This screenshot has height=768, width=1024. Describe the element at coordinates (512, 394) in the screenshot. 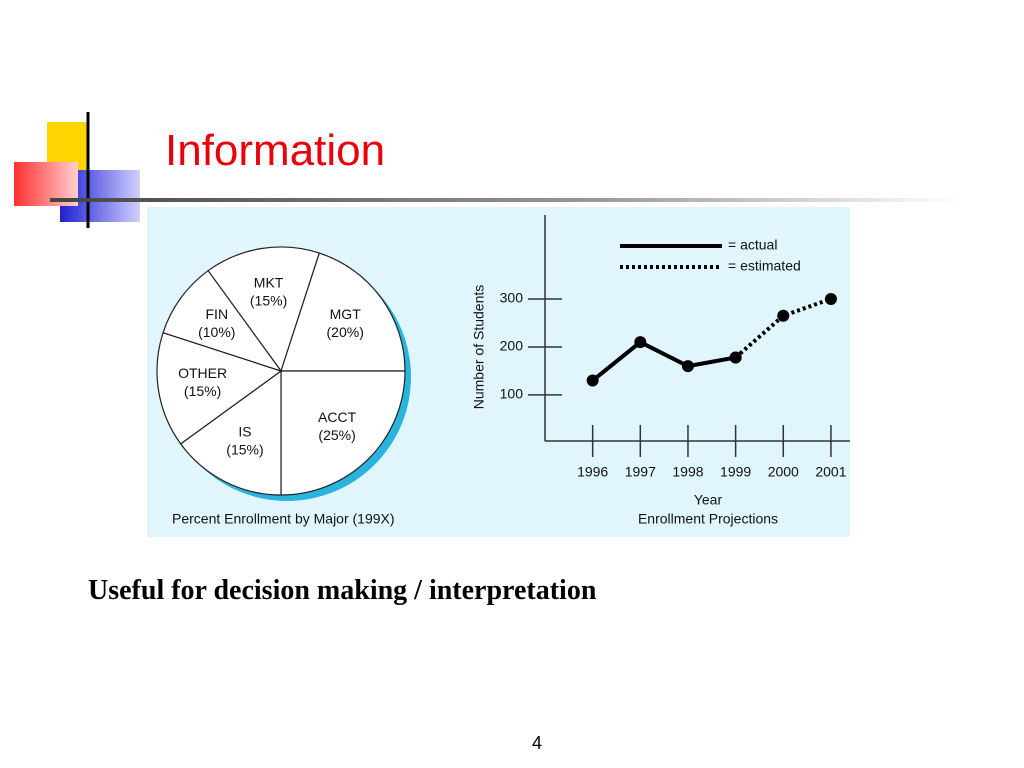

I see `y-tick-label: 100` at that location.